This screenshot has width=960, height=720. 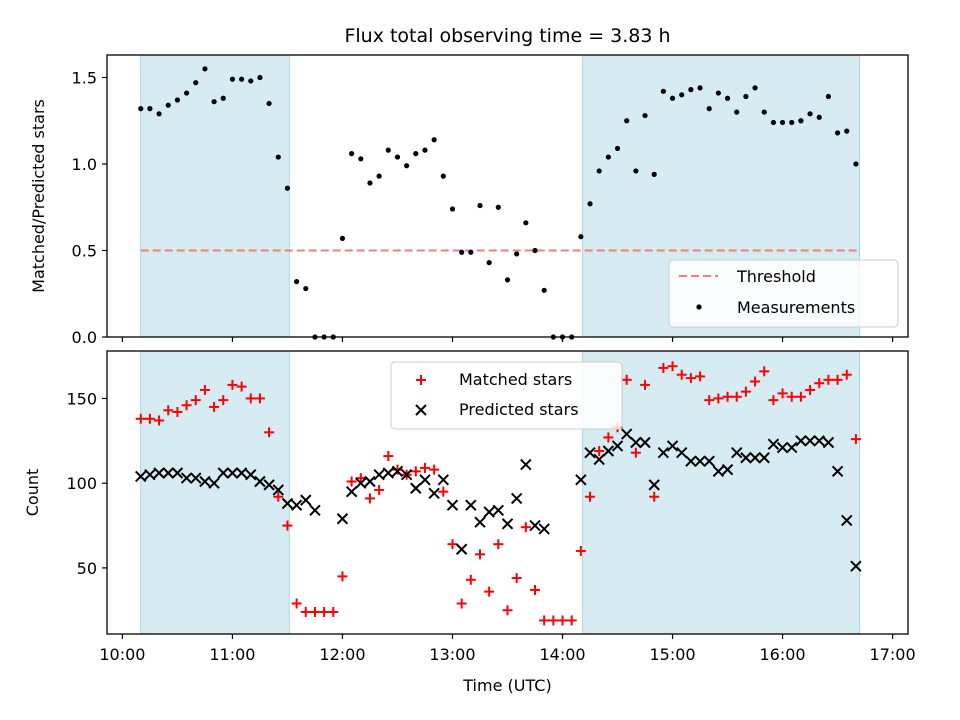 What do you see at coordinates (122, 654) in the screenshot?
I see `x-tick-label: 10:00` at bounding box center [122, 654].